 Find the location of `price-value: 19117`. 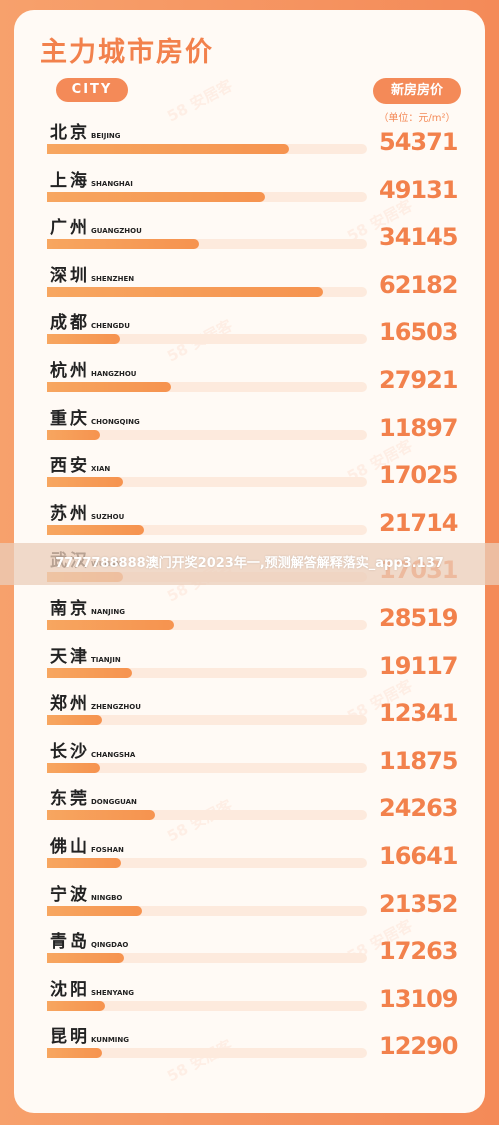

price-value: 19117 is located at coordinates (419, 665).